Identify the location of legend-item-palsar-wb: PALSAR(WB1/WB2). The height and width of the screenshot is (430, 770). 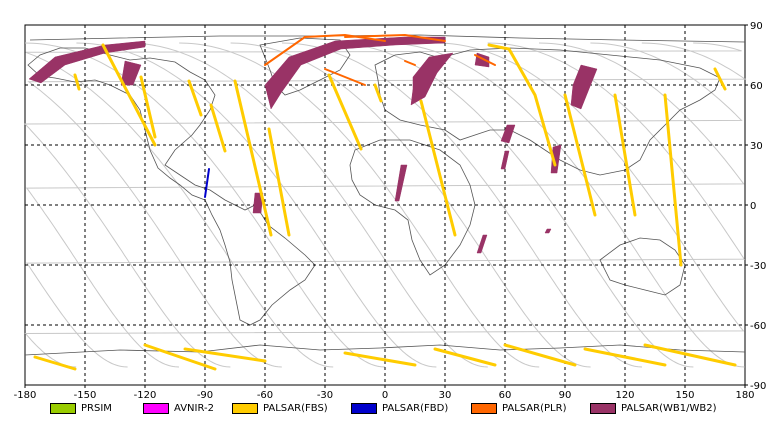
(653, 408).